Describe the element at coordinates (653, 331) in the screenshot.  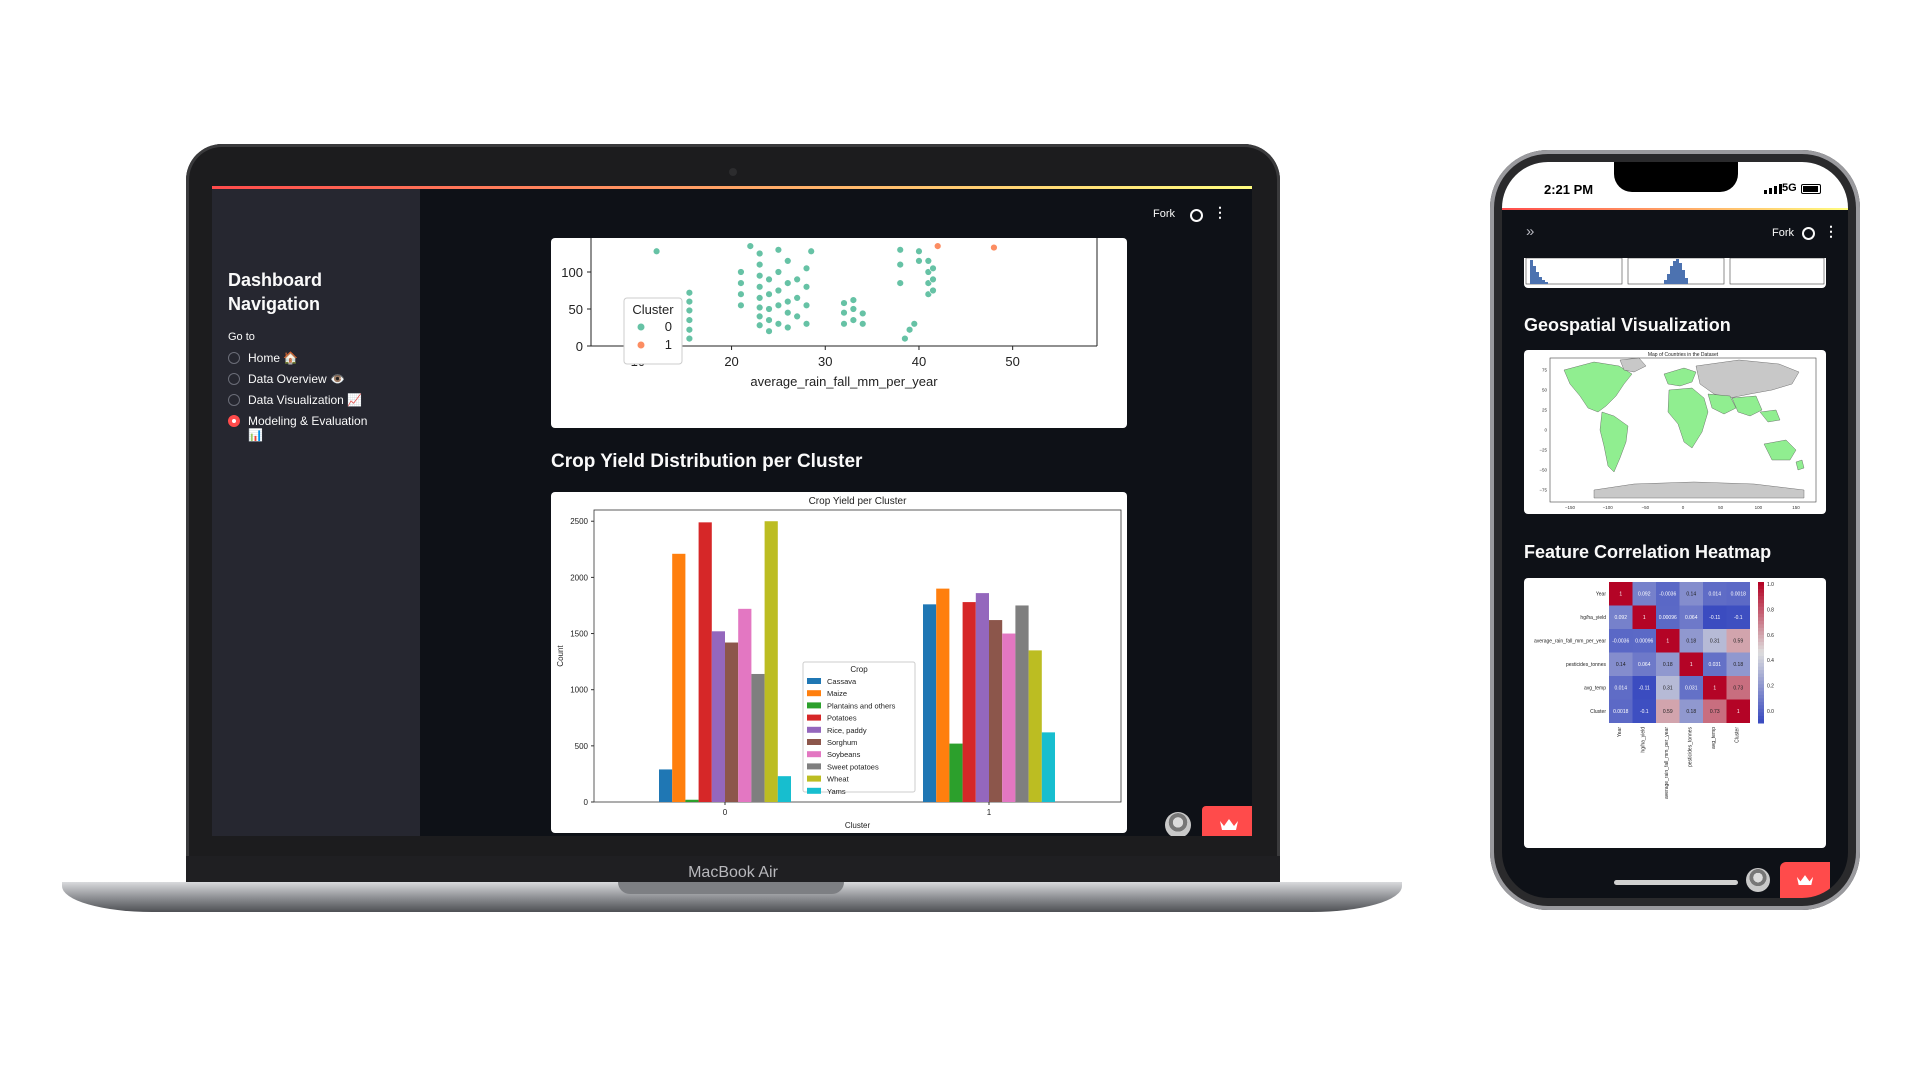
I see `legend-box` at that location.